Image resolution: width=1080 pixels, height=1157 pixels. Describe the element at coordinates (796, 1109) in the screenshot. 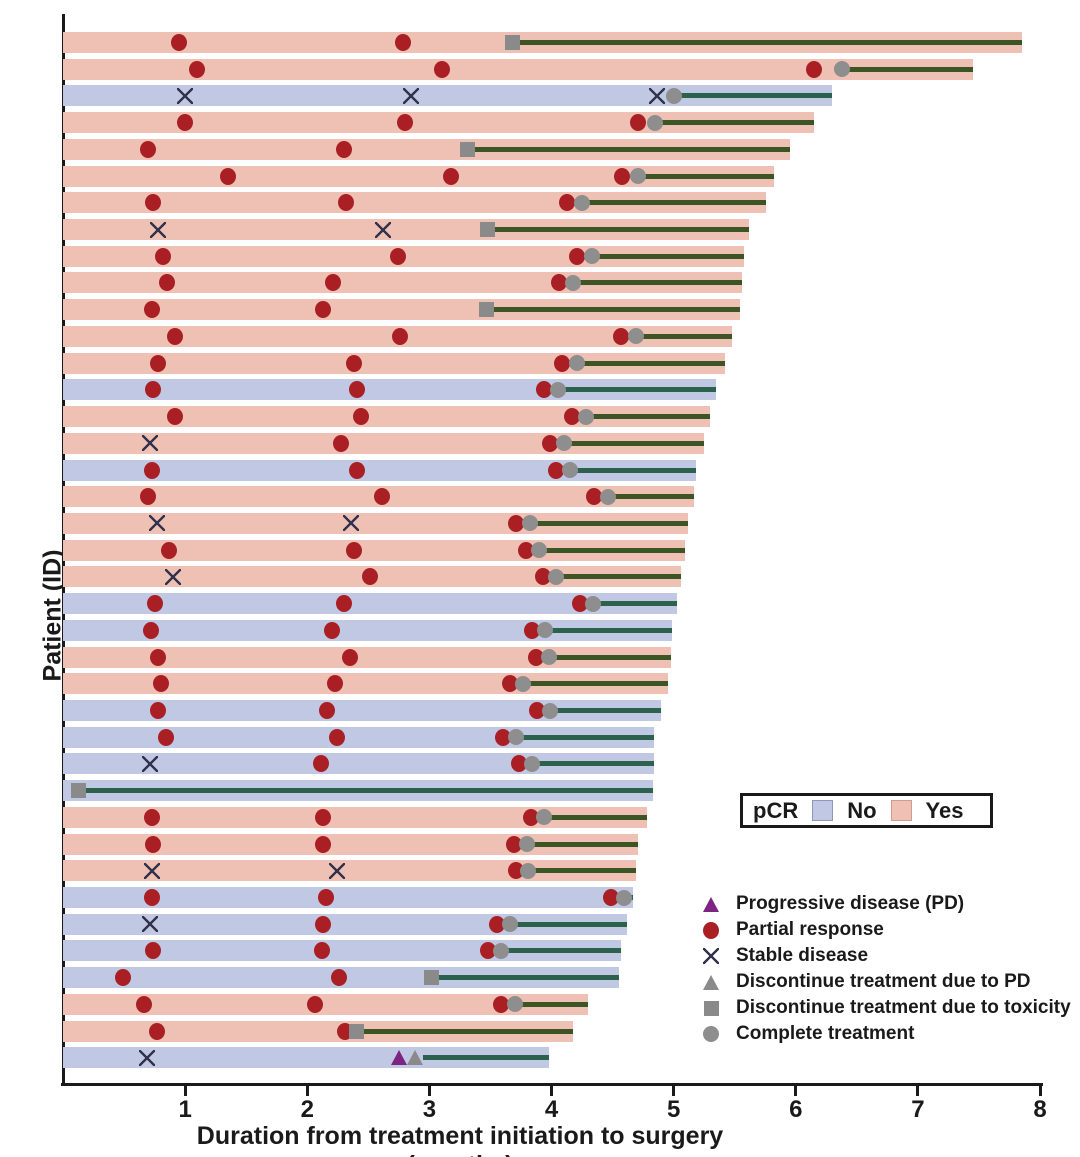

I see `x-tick-label: 6` at that location.